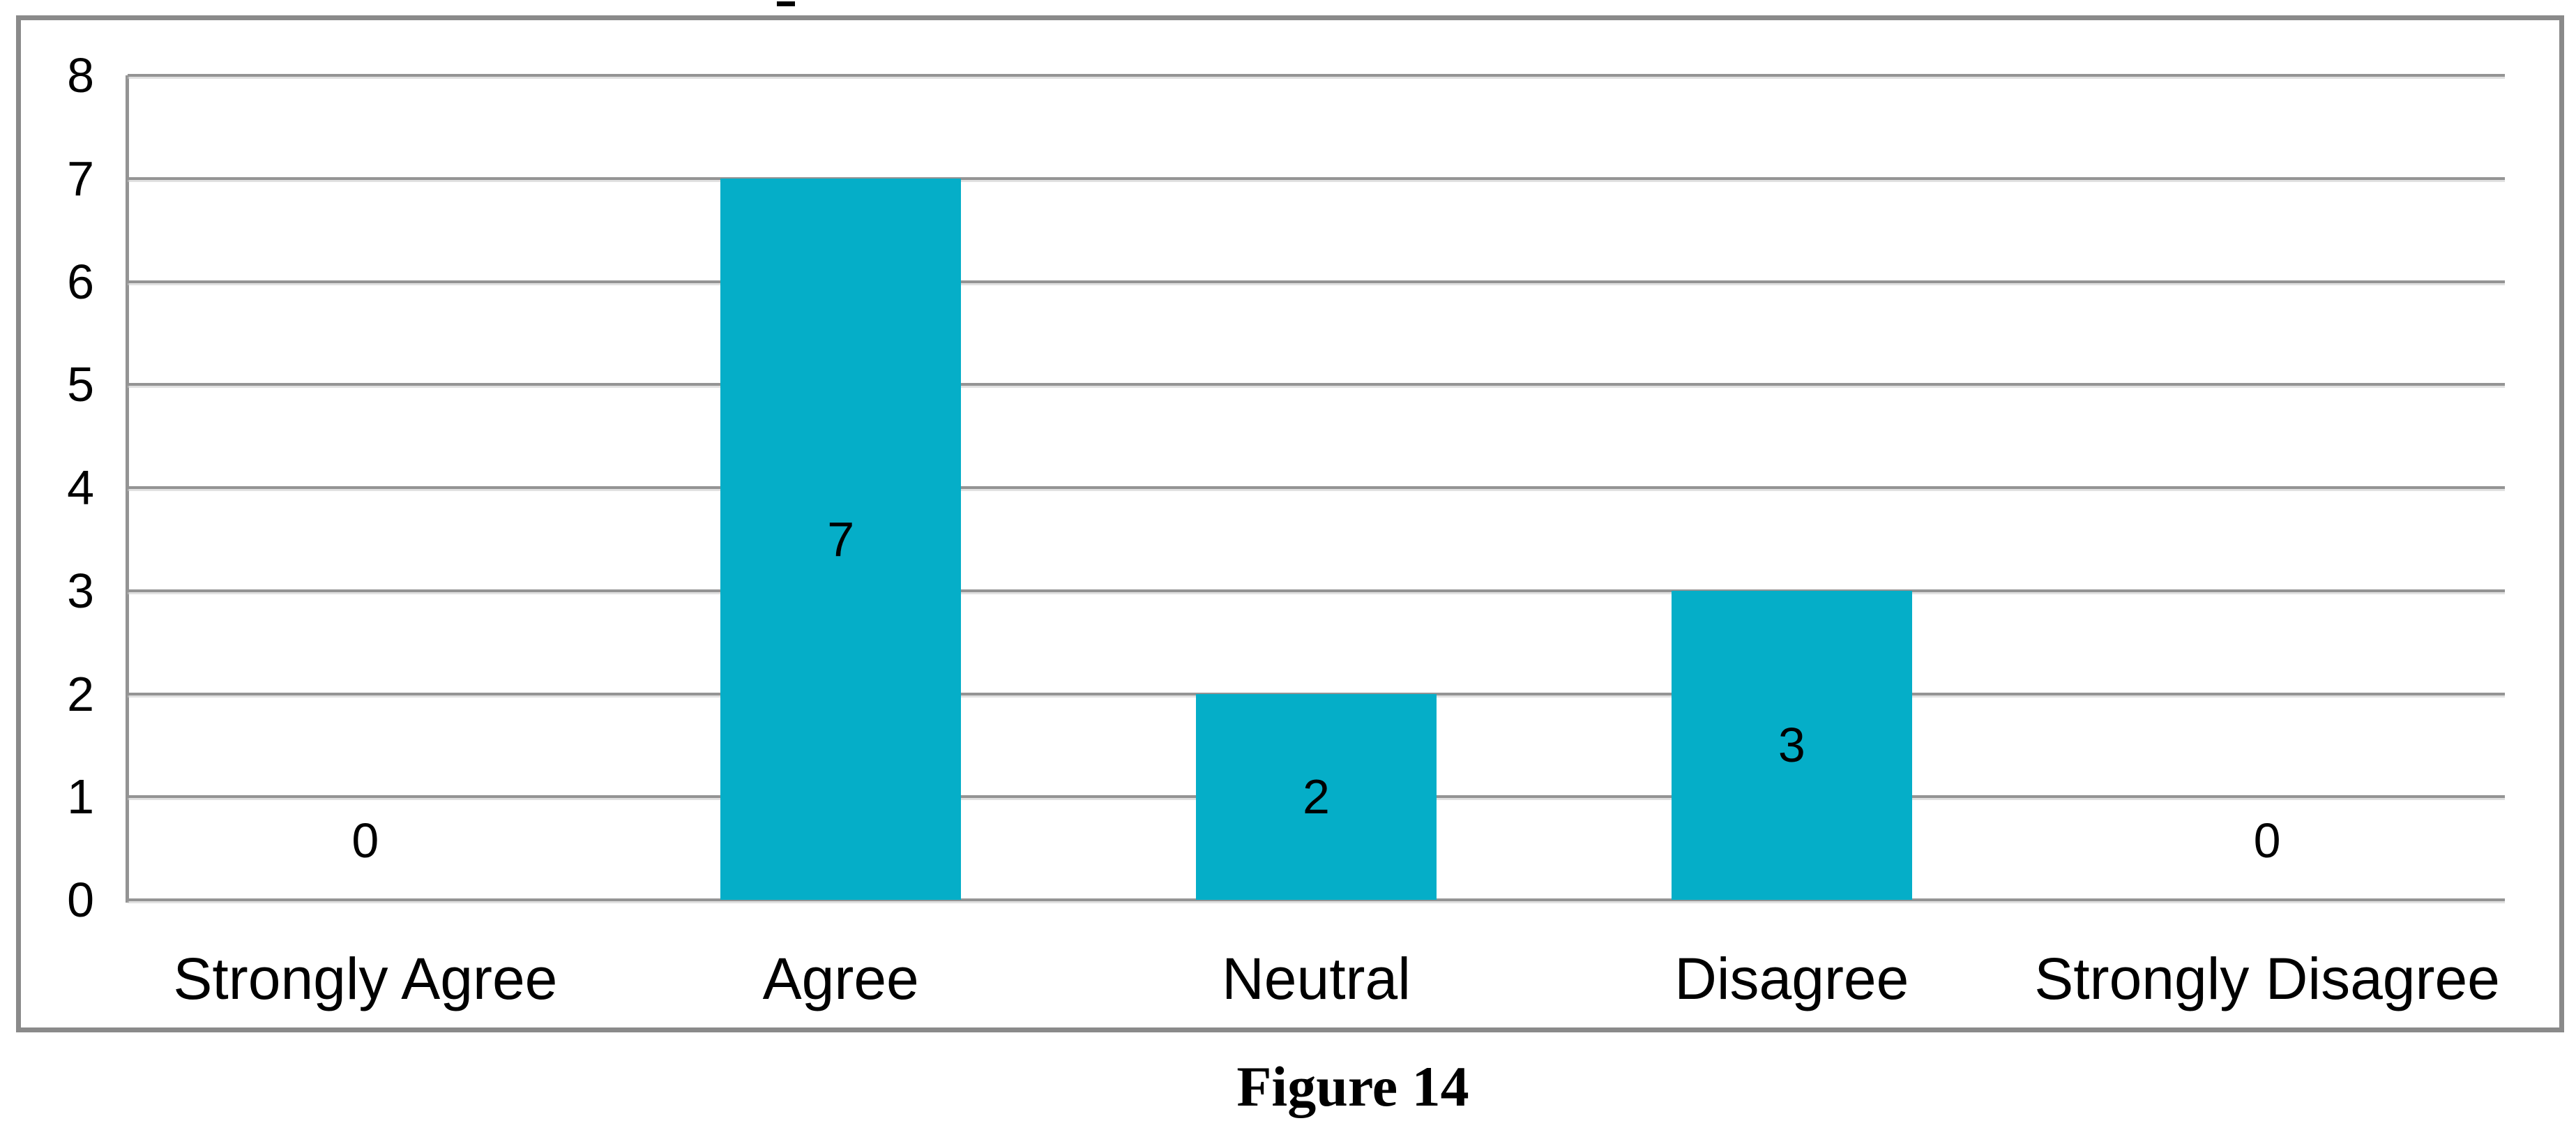 The width and height of the screenshot is (2576, 1137). What do you see at coordinates (80, 75) in the screenshot?
I see `y-axis-tick-label: 8` at bounding box center [80, 75].